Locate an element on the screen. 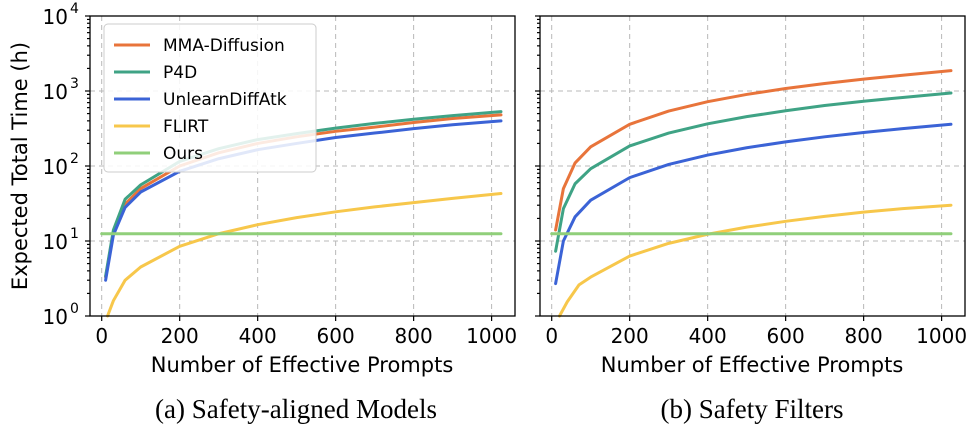  y-tick-label-1: 10 is located at coordinates (55, 317).